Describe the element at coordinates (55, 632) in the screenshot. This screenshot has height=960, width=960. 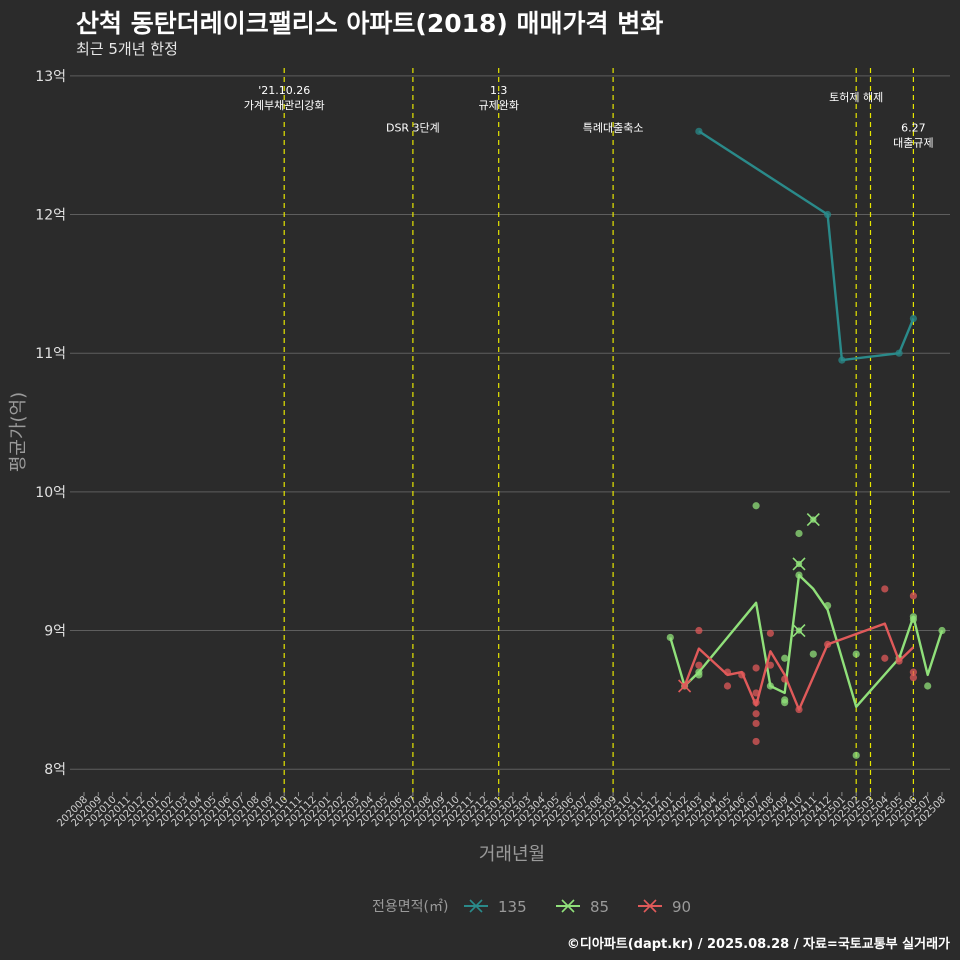
I see `y-tick-label: 9억` at that location.